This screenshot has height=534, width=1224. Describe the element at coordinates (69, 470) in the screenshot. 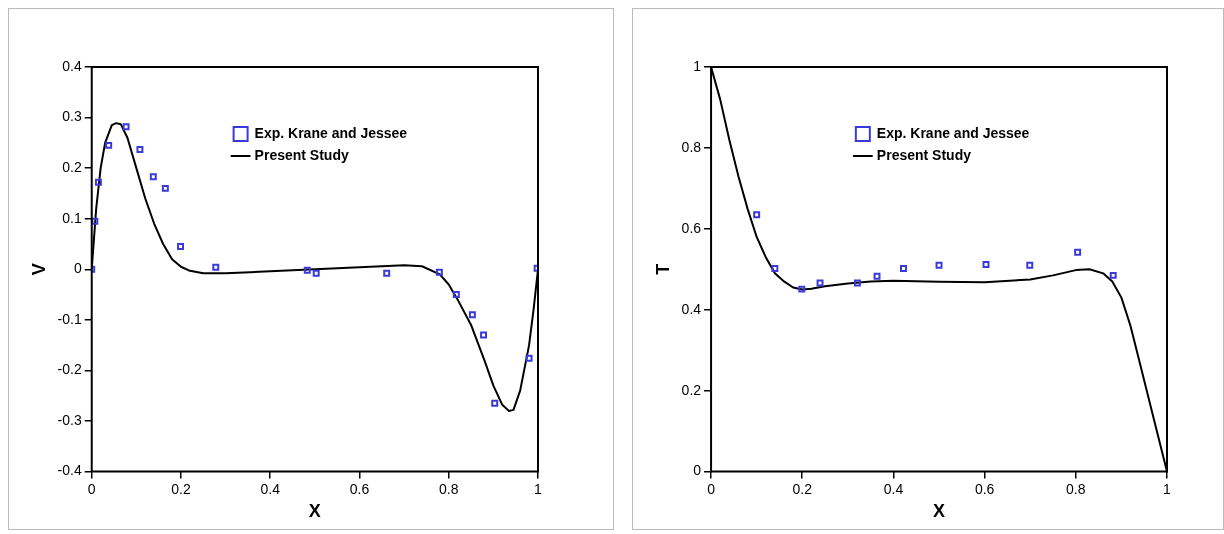

I see `y-tick-label: -0.4` at that location.